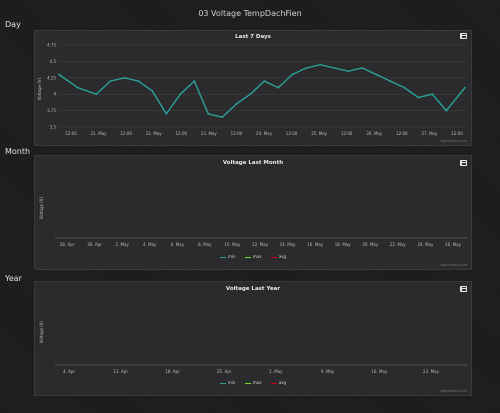  What do you see at coordinates (172, 371) in the screenshot?
I see `x-tick-label: 18. Apr` at bounding box center [172, 371].